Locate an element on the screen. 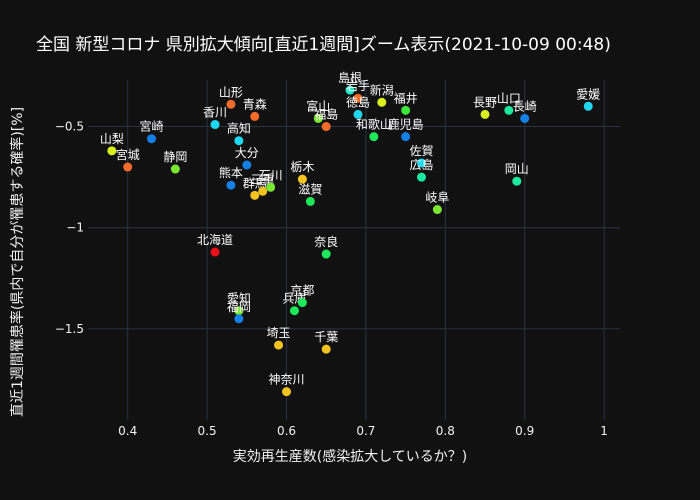 This screenshot has width=700, height=500. data-point-label: 岐阜 is located at coordinates (437, 198).